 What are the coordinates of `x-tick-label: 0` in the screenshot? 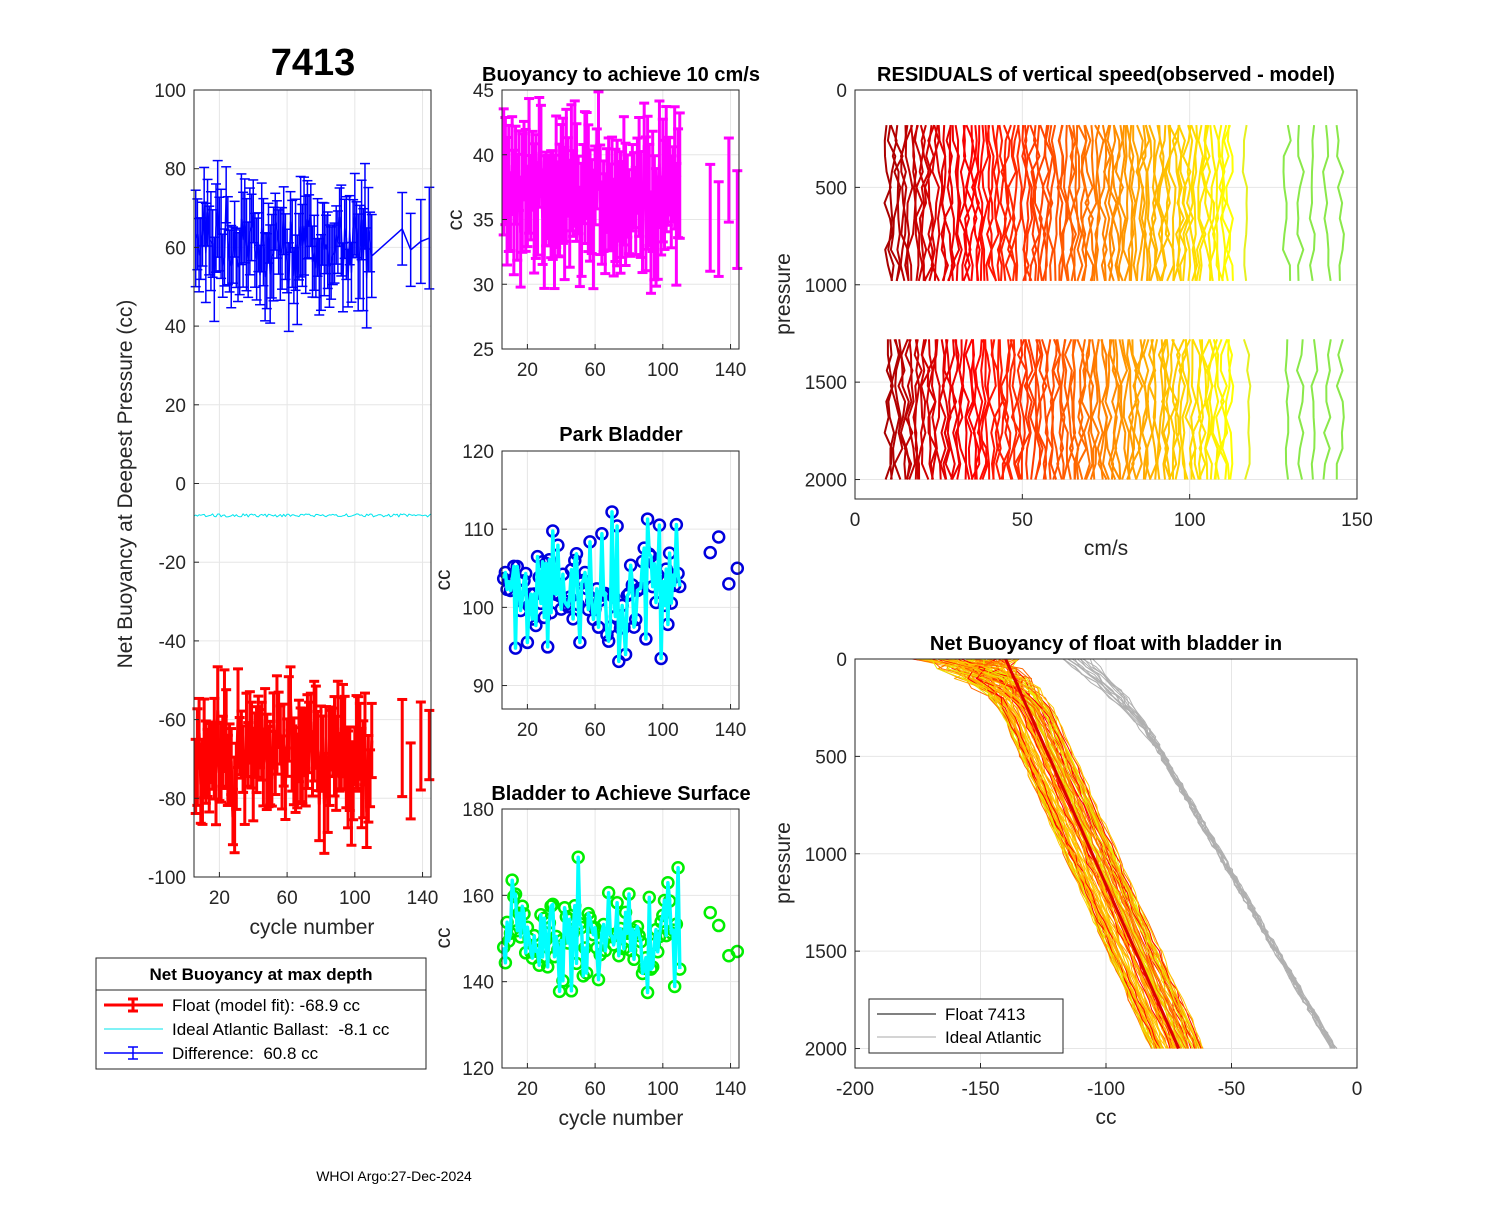 It's located at (855, 520).